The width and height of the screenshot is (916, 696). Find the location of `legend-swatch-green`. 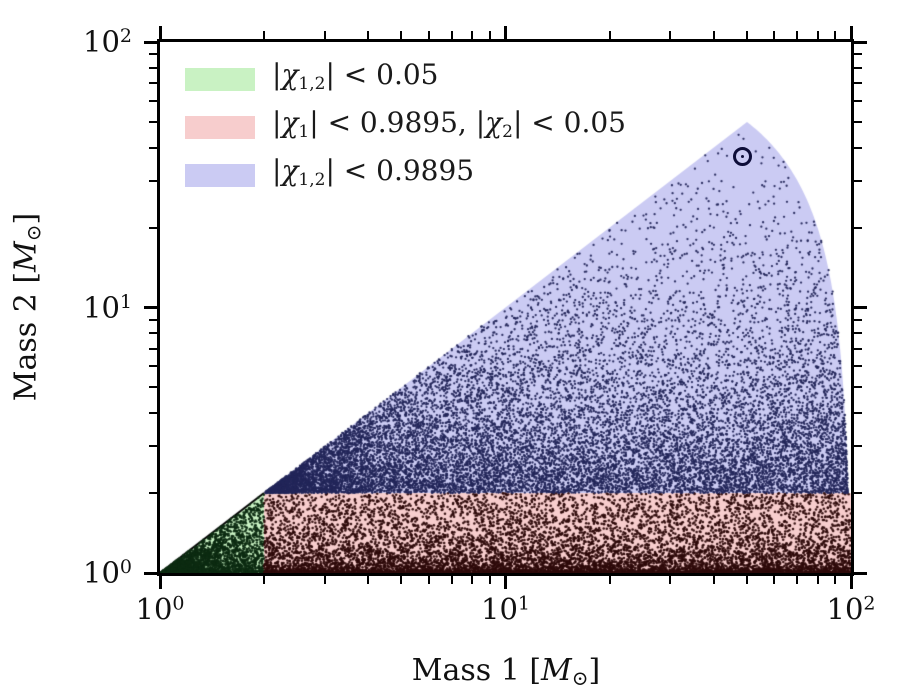

legend-swatch-green is located at coordinates (220, 79).